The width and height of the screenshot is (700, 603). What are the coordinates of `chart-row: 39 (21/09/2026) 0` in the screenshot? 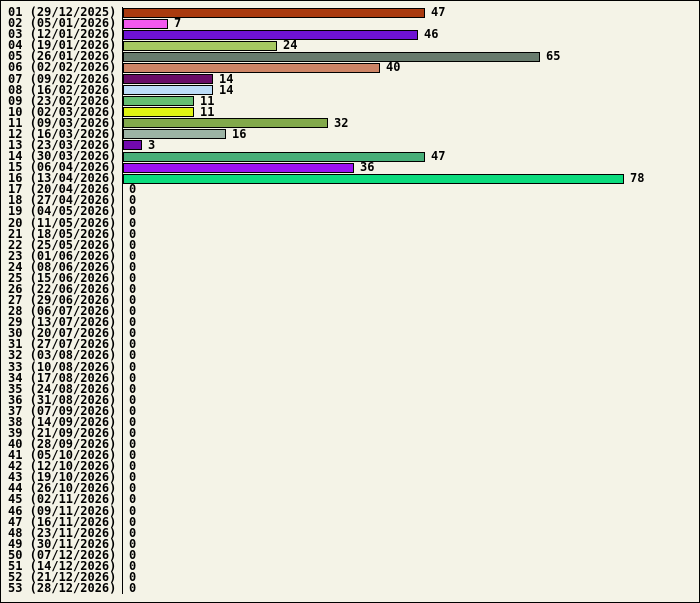 It's located at (350, 433).